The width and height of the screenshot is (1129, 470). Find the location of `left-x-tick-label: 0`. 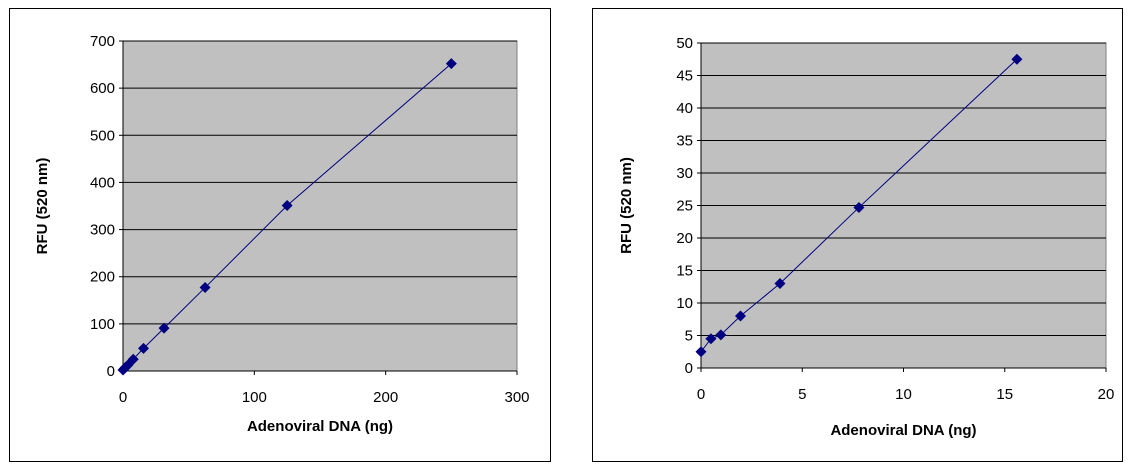

left-x-tick-label: 0 is located at coordinates (123, 397).